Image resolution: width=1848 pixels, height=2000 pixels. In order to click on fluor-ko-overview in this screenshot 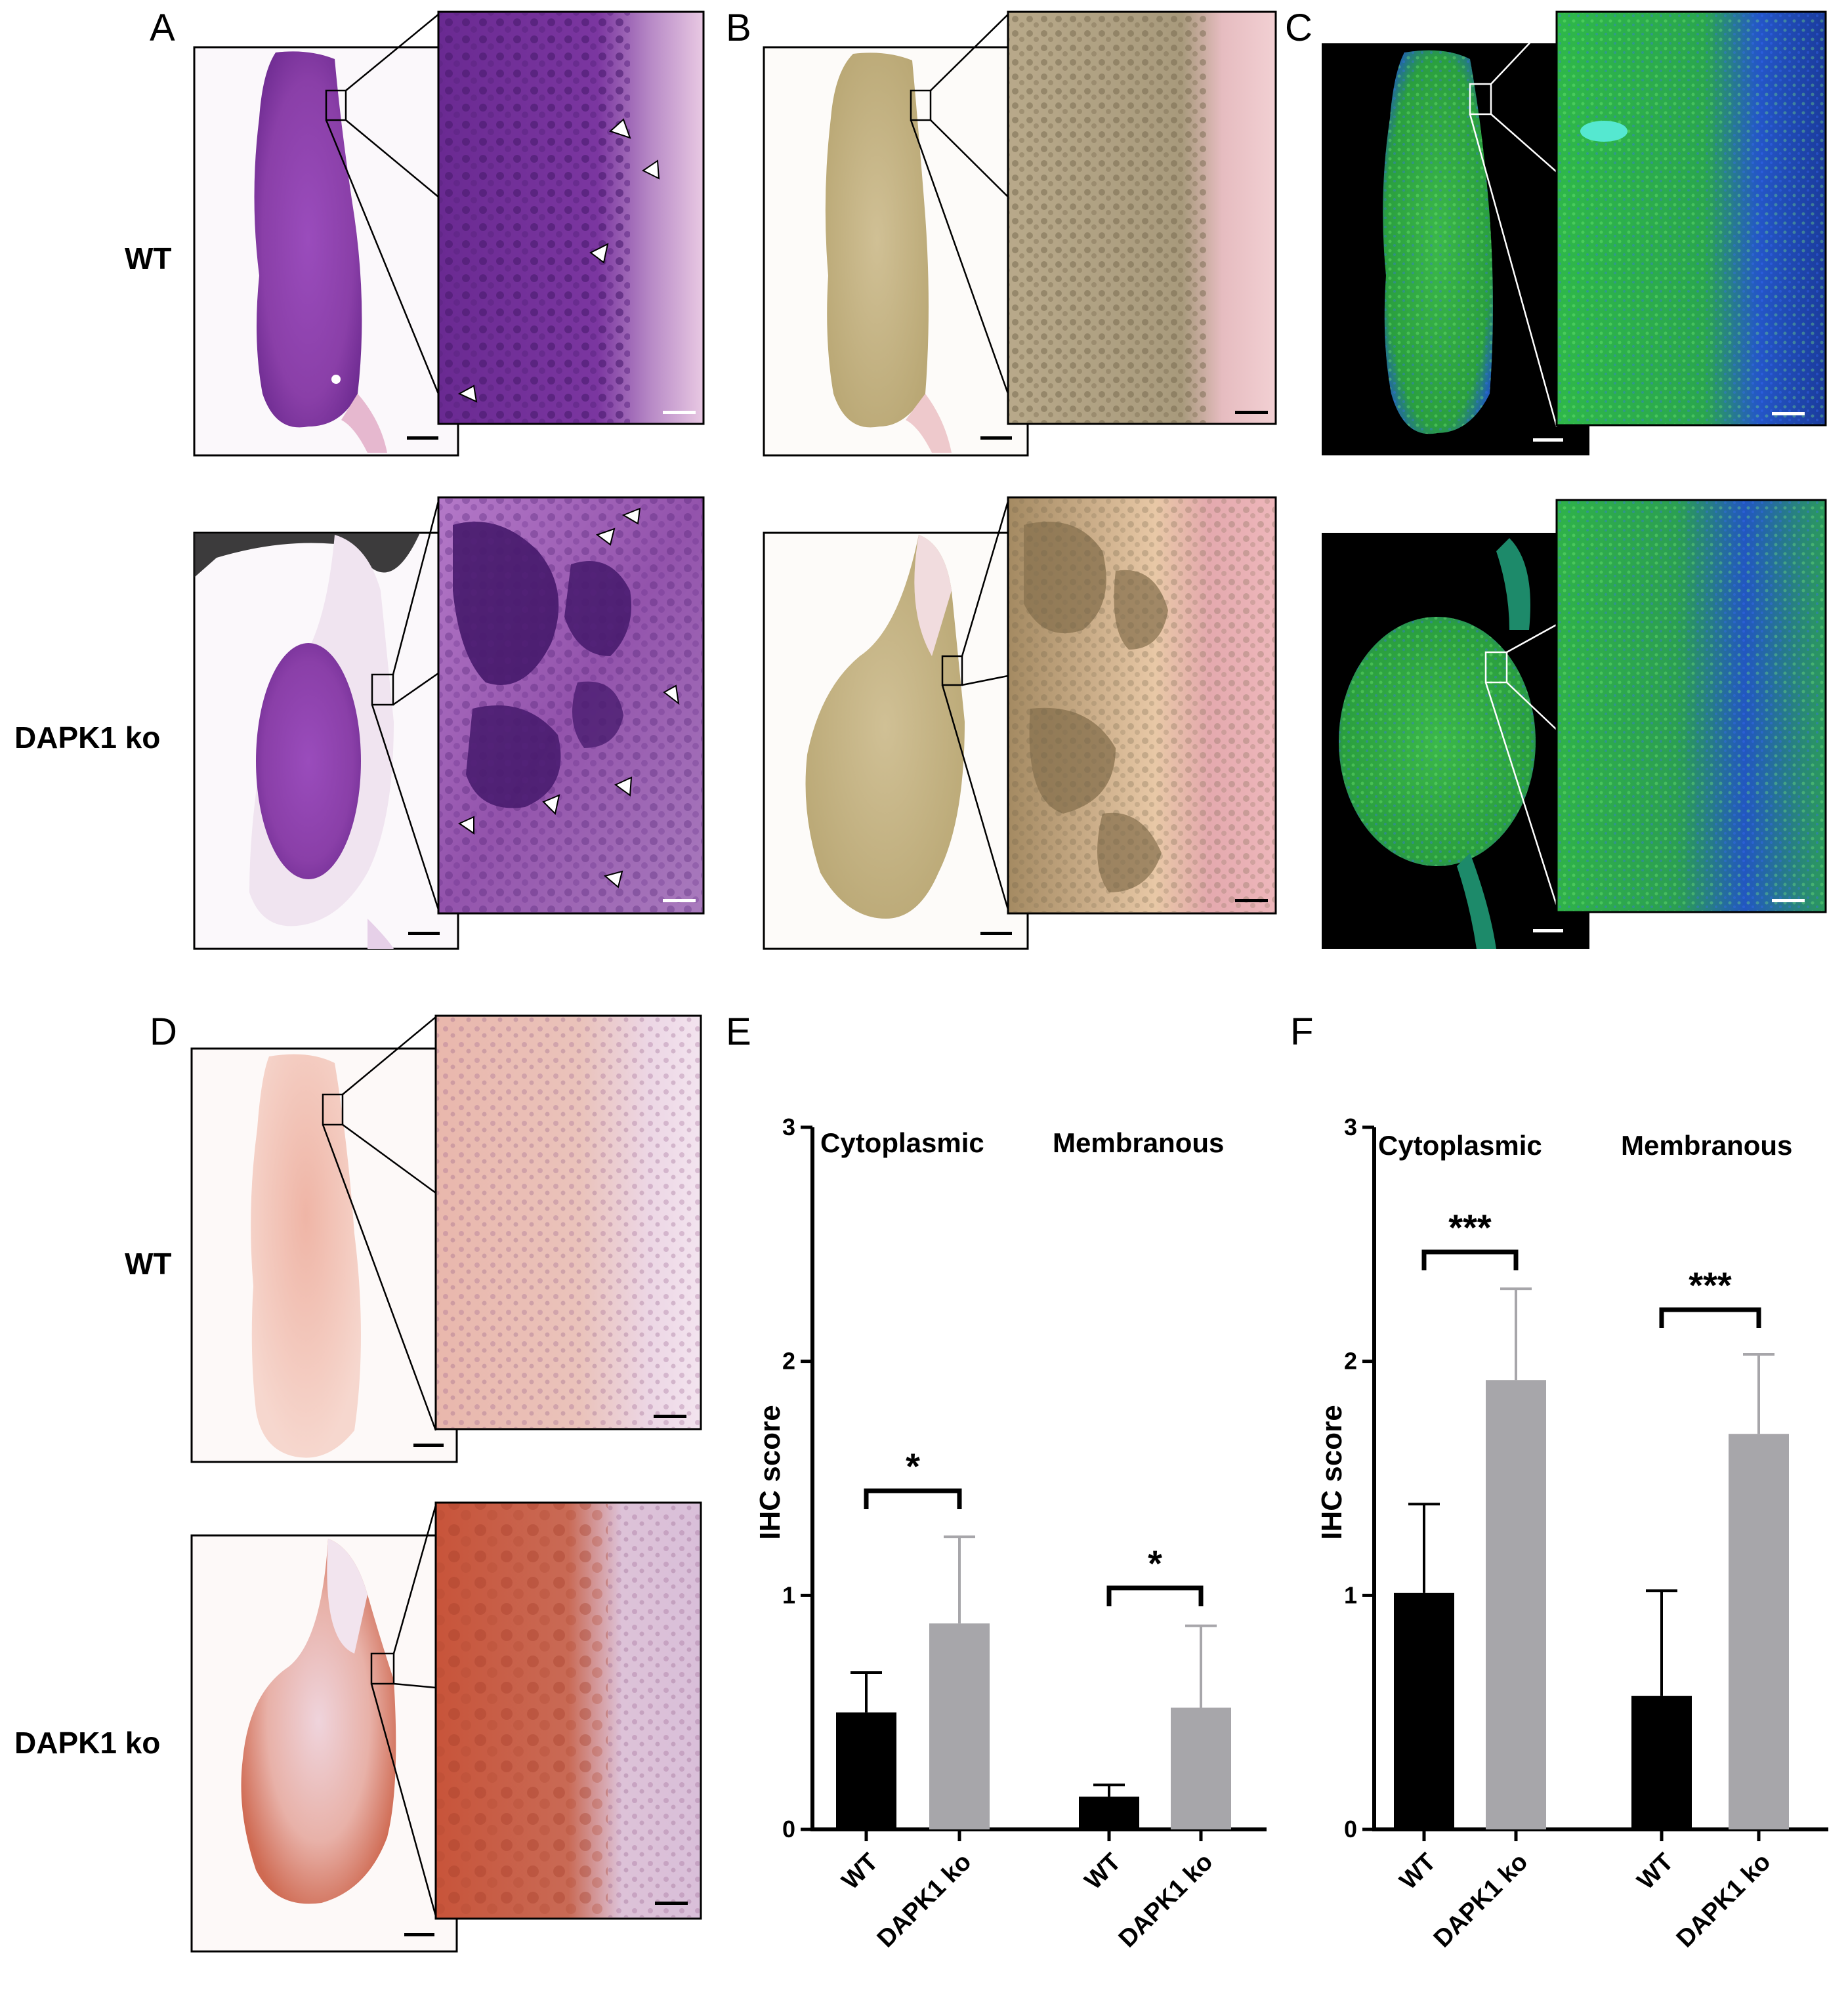, I will do `click(1455, 741)`.